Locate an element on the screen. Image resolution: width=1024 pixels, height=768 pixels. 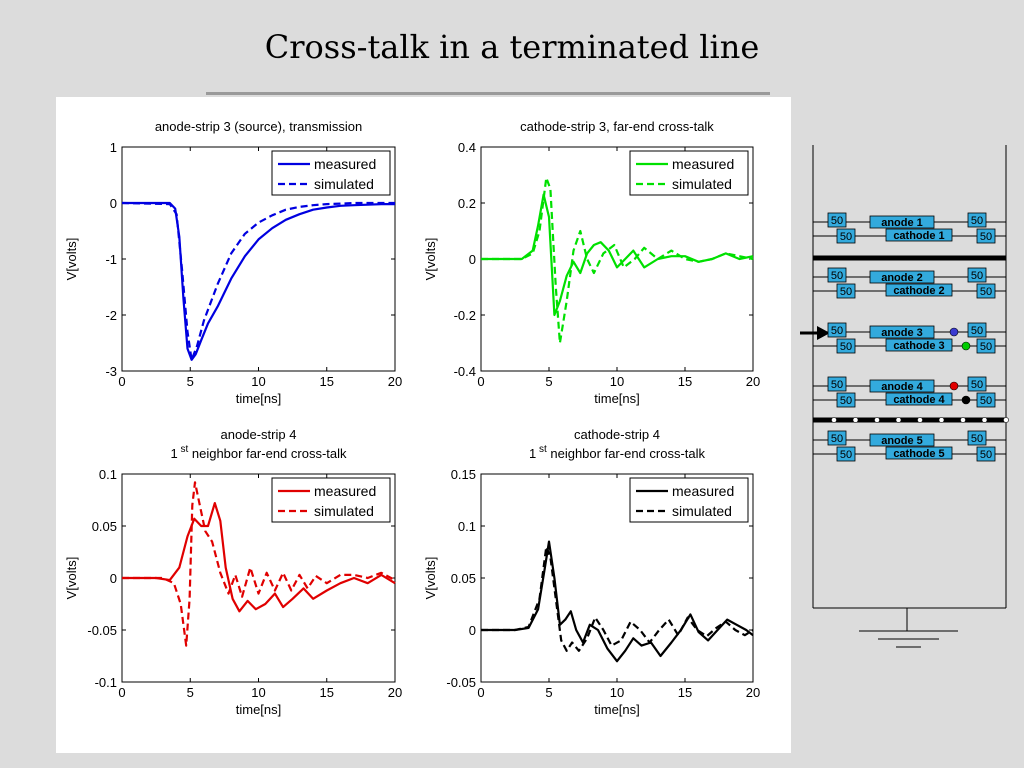
anode-label: anode 2 is located at coordinates (902, 278).